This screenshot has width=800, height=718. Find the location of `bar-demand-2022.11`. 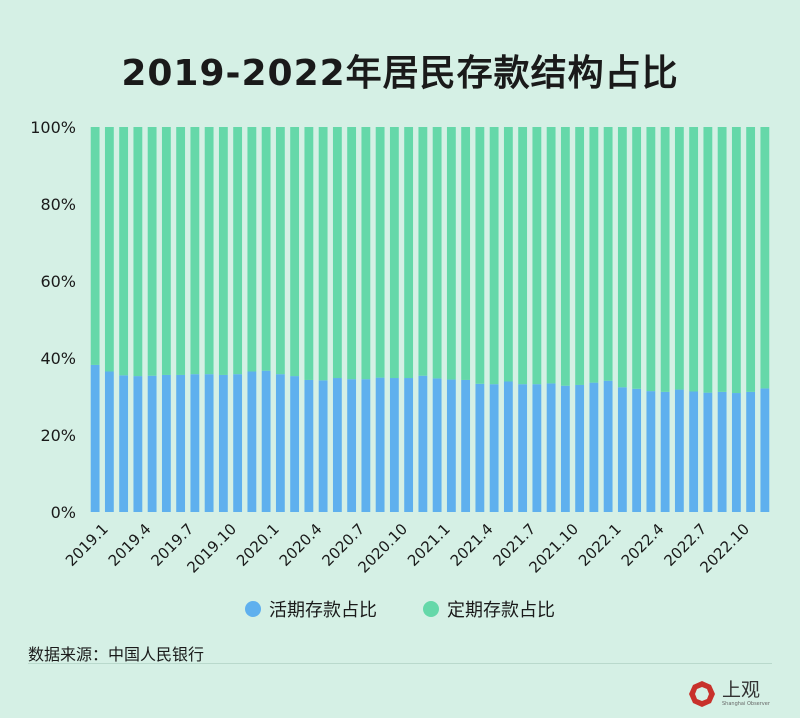

bar-demand-2022.11 is located at coordinates (751, 451).